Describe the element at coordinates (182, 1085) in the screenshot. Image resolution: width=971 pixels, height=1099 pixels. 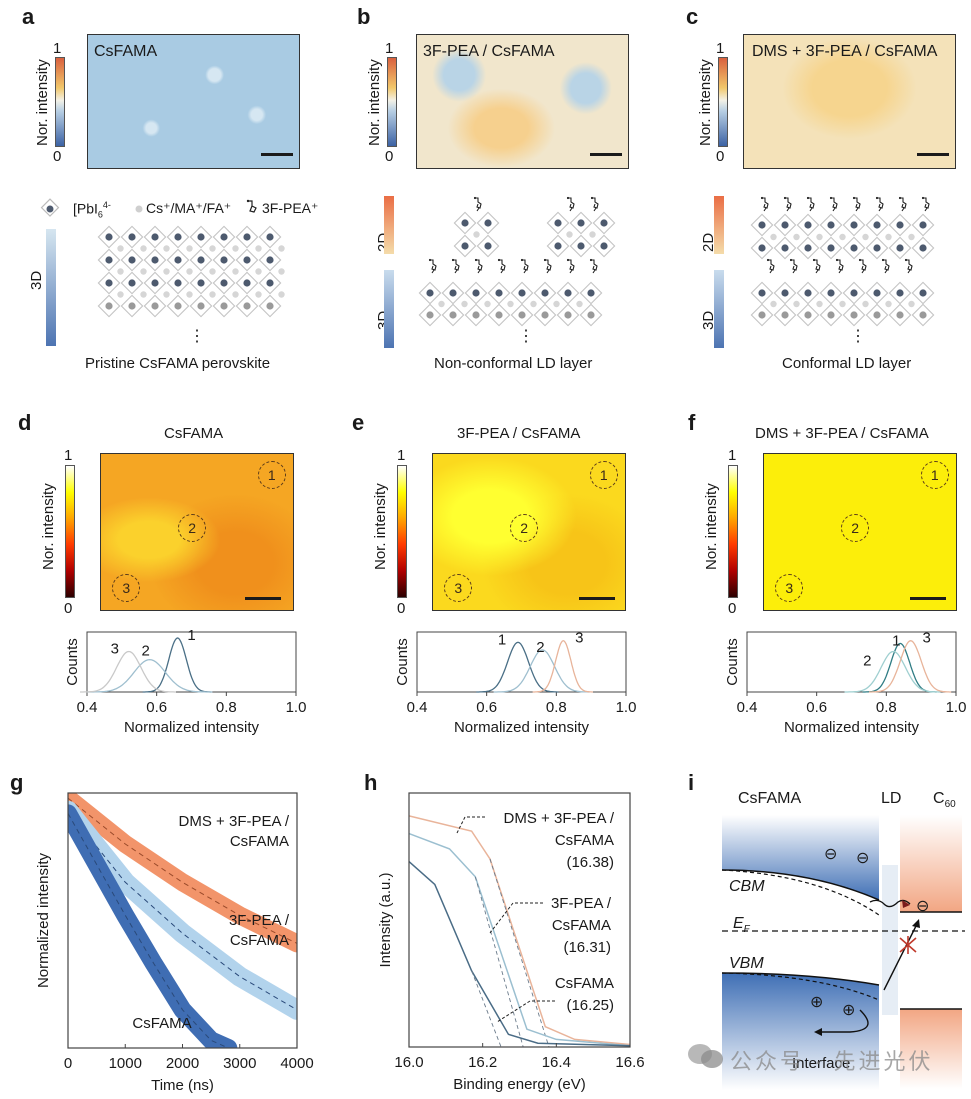
I see `x-axis-label: Time (ns)` at that location.